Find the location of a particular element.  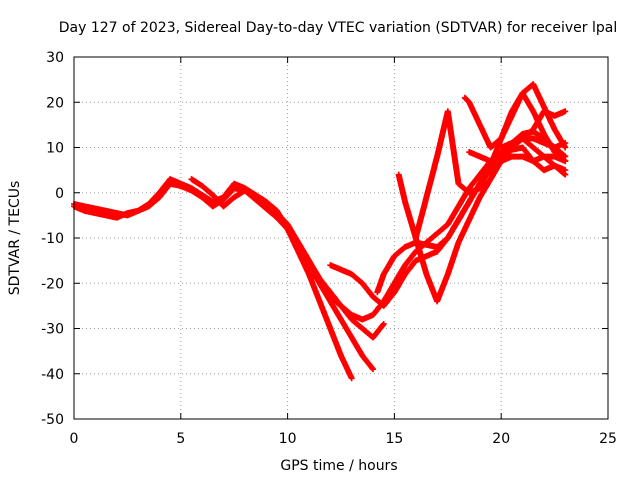

x-tick-label: 10 is located at coordinates (288, 439).